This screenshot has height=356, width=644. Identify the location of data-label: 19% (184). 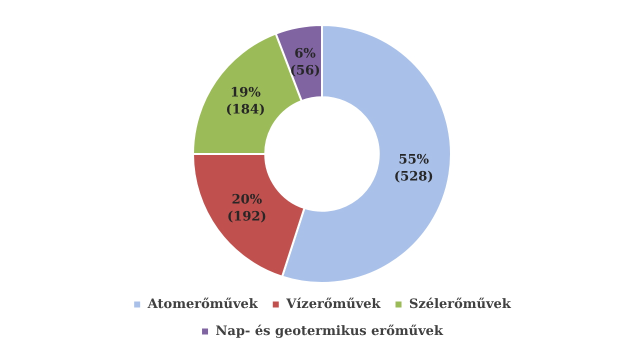
(246, 101).